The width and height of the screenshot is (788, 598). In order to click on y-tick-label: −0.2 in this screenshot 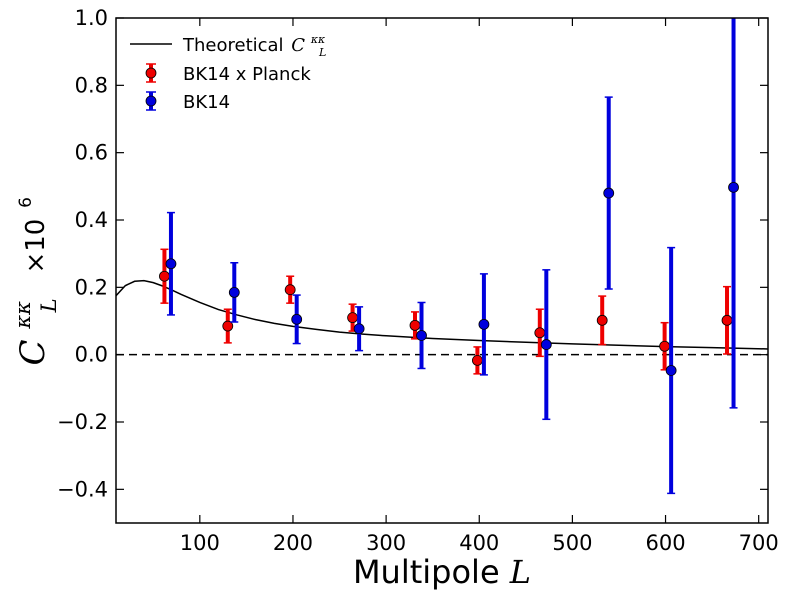, I will do `click(82, 422)`.